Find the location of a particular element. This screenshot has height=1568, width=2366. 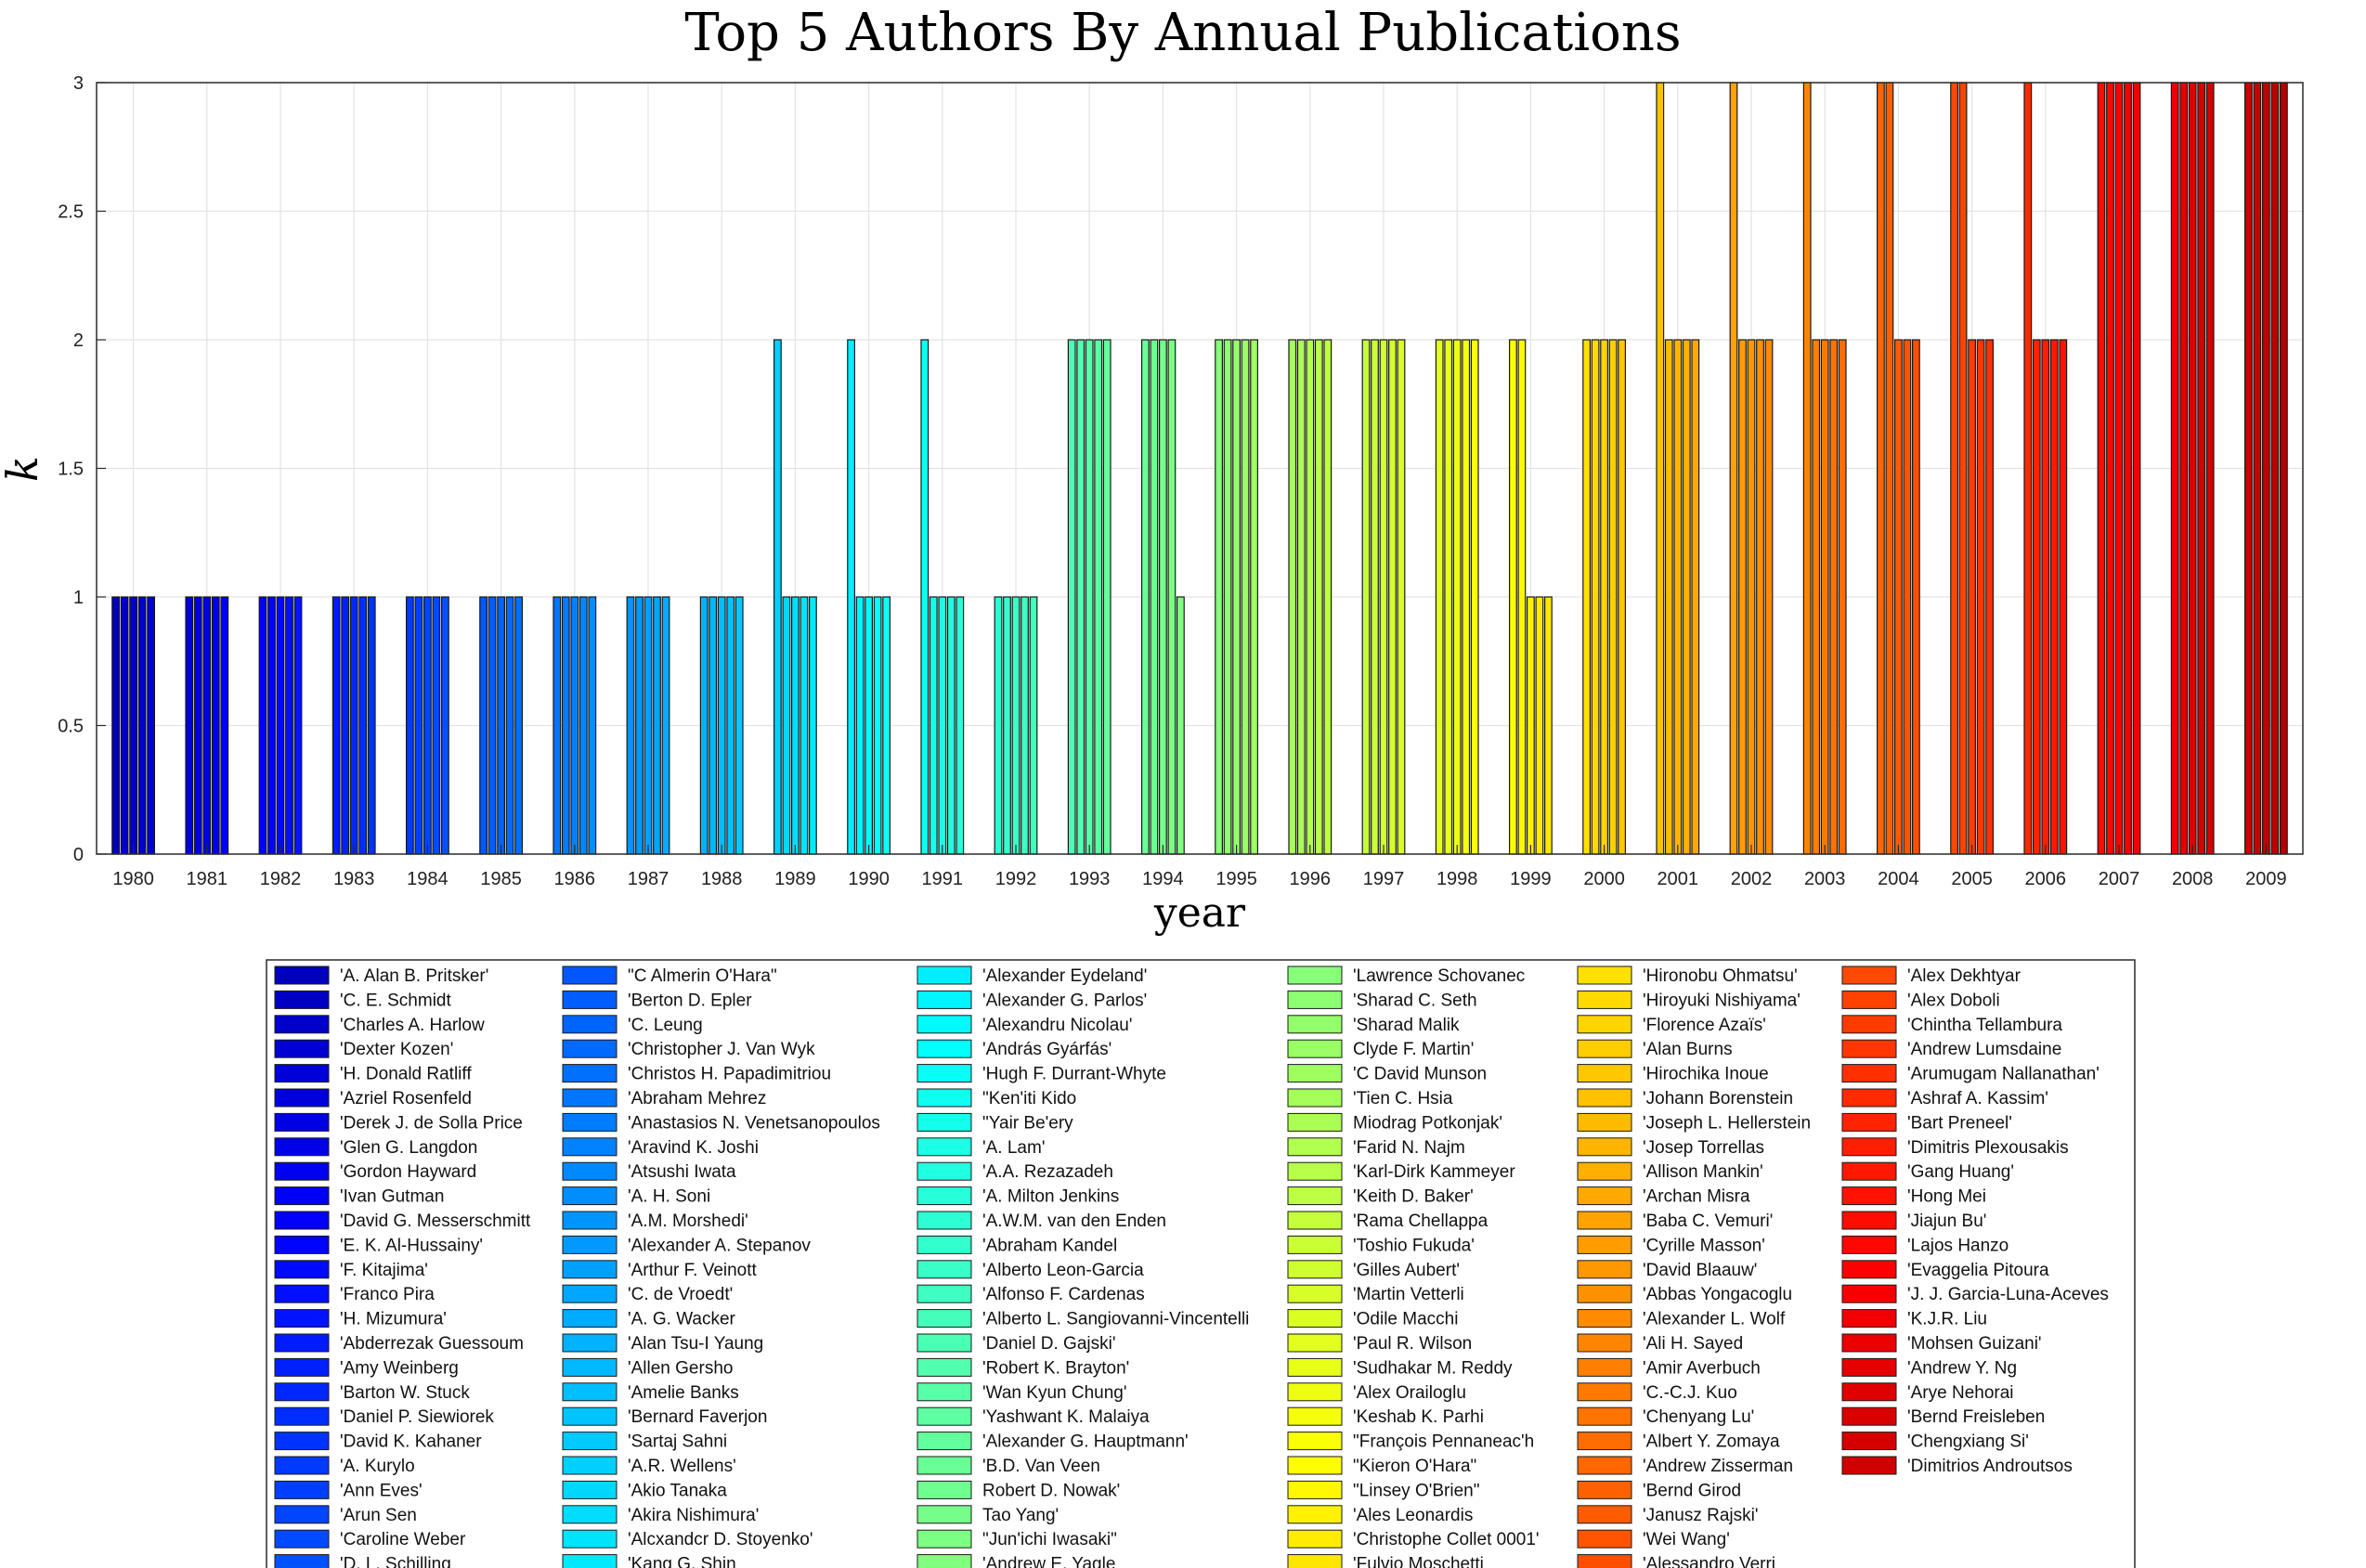

legend-entry: 'Ali H. Sayed is located at coordinates (1693, 1344).